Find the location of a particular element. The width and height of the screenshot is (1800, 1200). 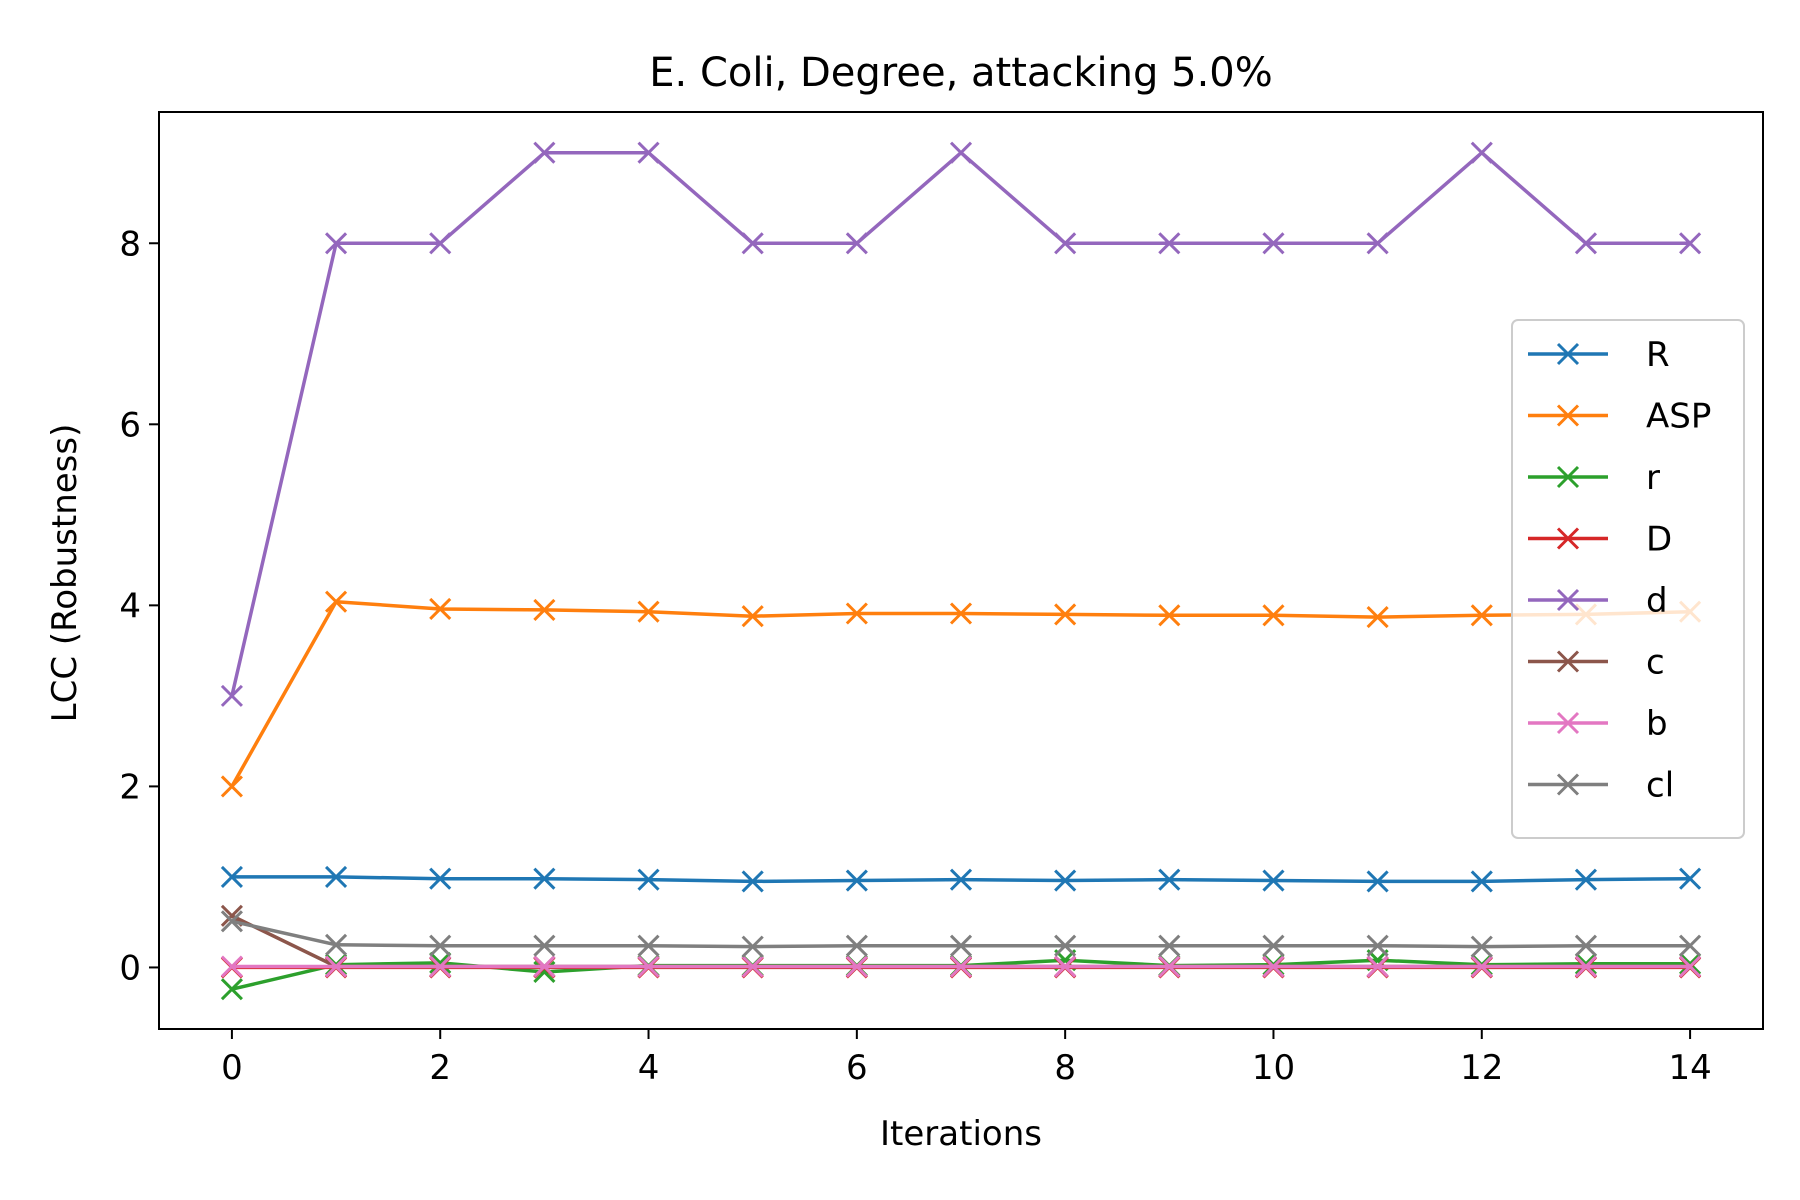

legend-label: ASP is located at coordinates (1678, 417).